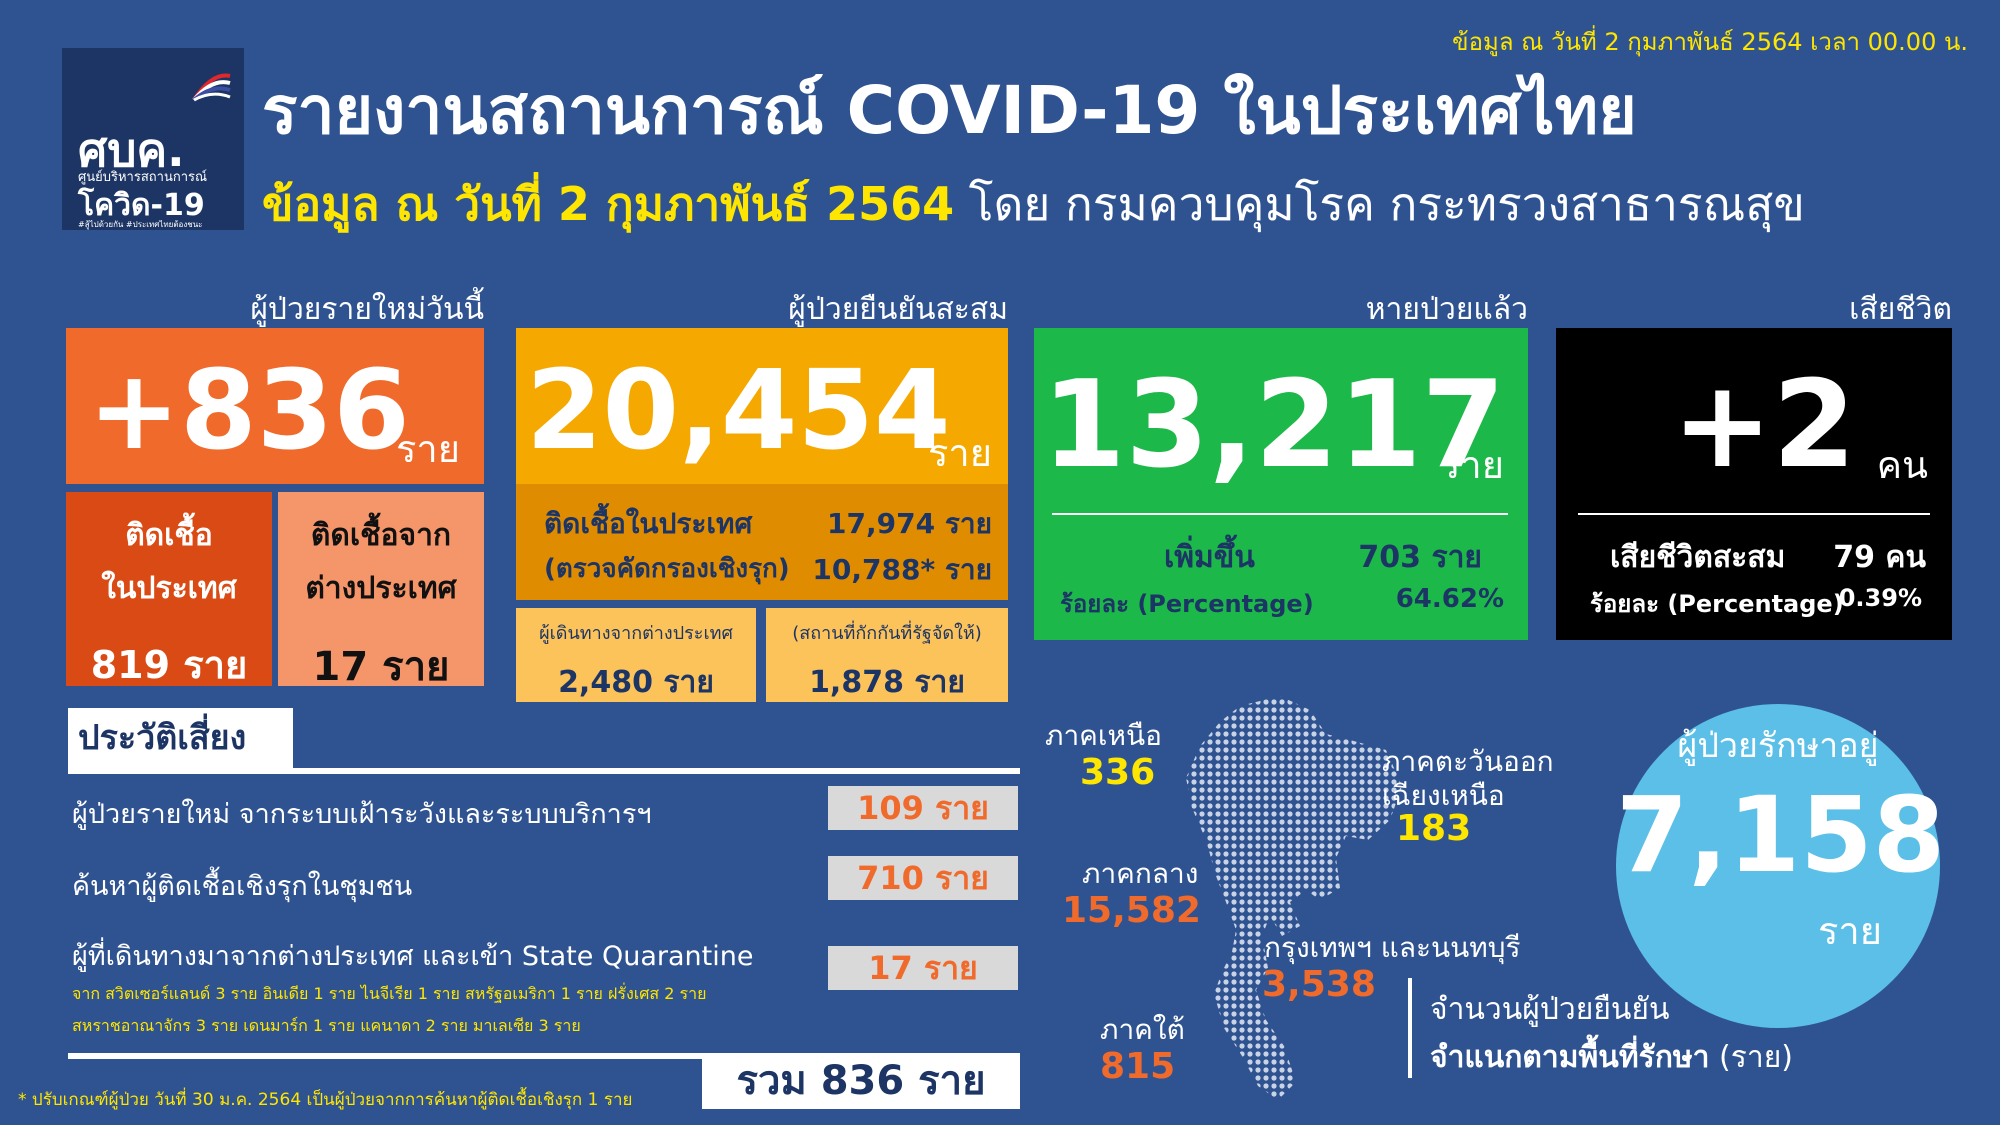  I want to click on region-northeast-value: 183, so click(1434, 828).